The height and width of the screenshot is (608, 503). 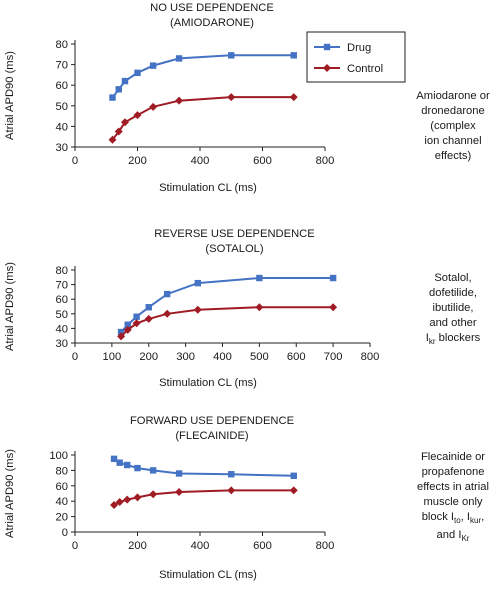 What do you see at coordinates (112, 357) in the screenshot?
I see `x-tick-label: 100` at bounding box center [112, 357].